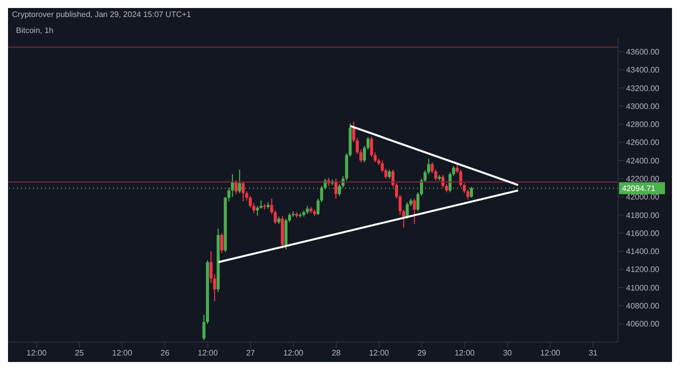 This screenshot has width=680, height=370. I want to click on x-tick-label: 31, so click(593, 353).